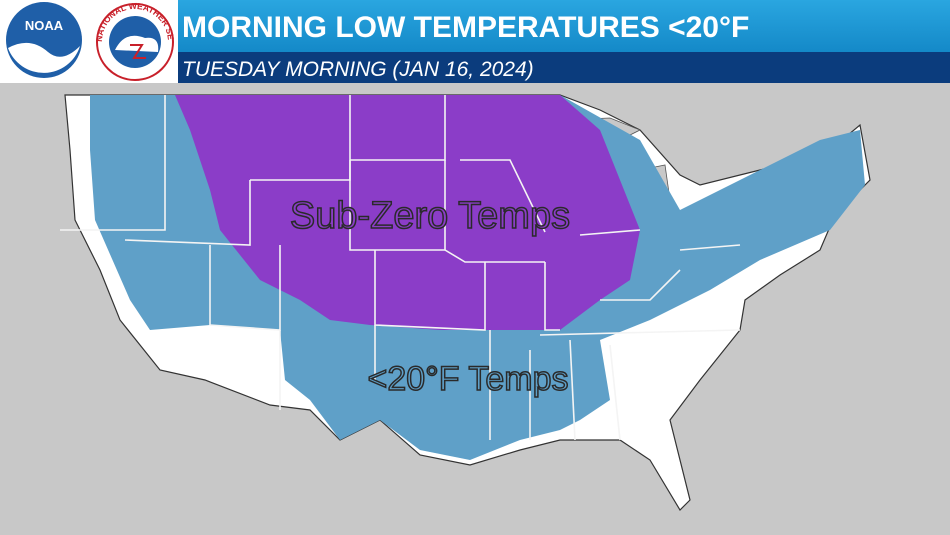 This screenshot has width=950, height=535. I want to click on subtitle: TUESDAY MORNING (JAN 16, 2024), so click(358, 69).